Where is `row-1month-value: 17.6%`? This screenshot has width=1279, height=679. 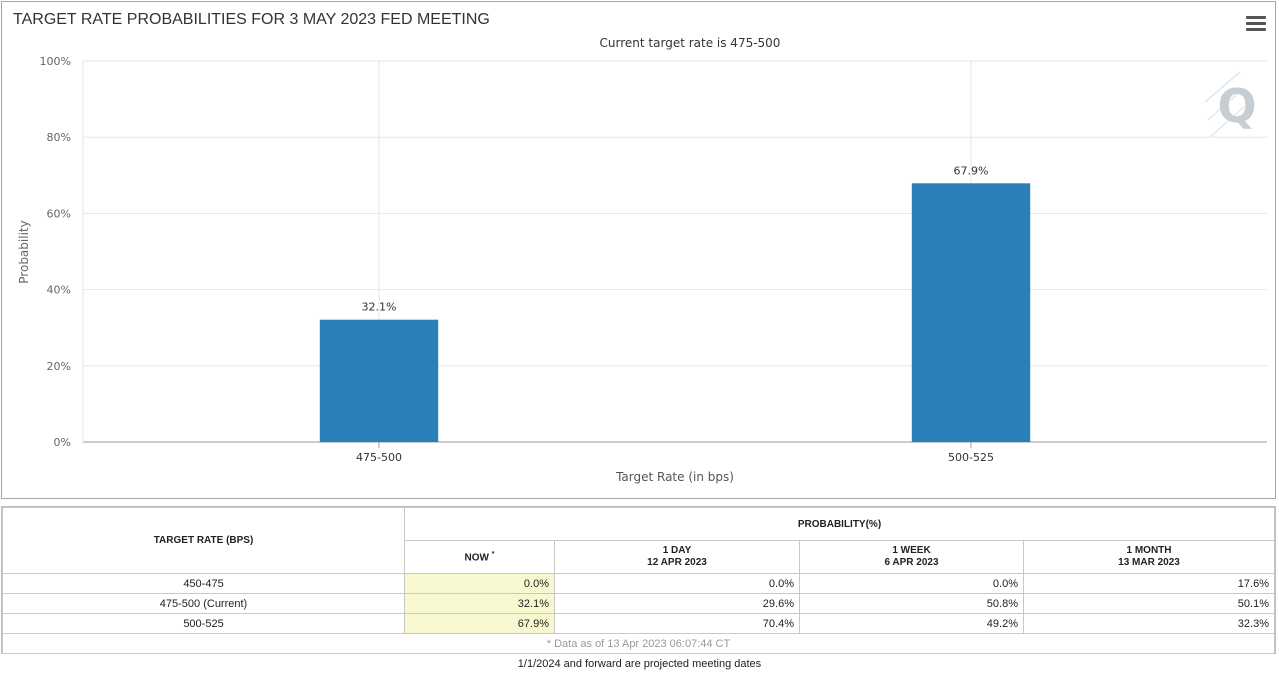
row-1month-value: 17.6% is located at coordinates (1149, 583).